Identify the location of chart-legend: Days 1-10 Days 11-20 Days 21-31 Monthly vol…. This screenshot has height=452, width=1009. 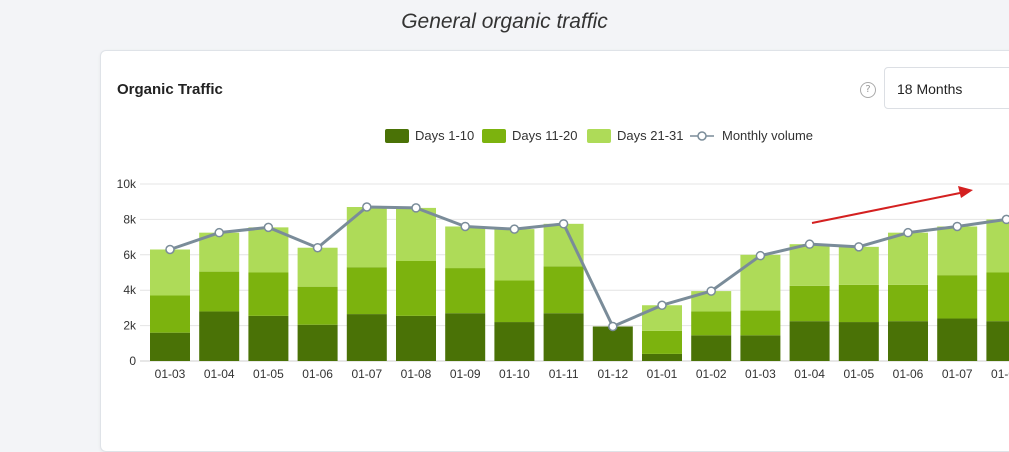
(599, 135).